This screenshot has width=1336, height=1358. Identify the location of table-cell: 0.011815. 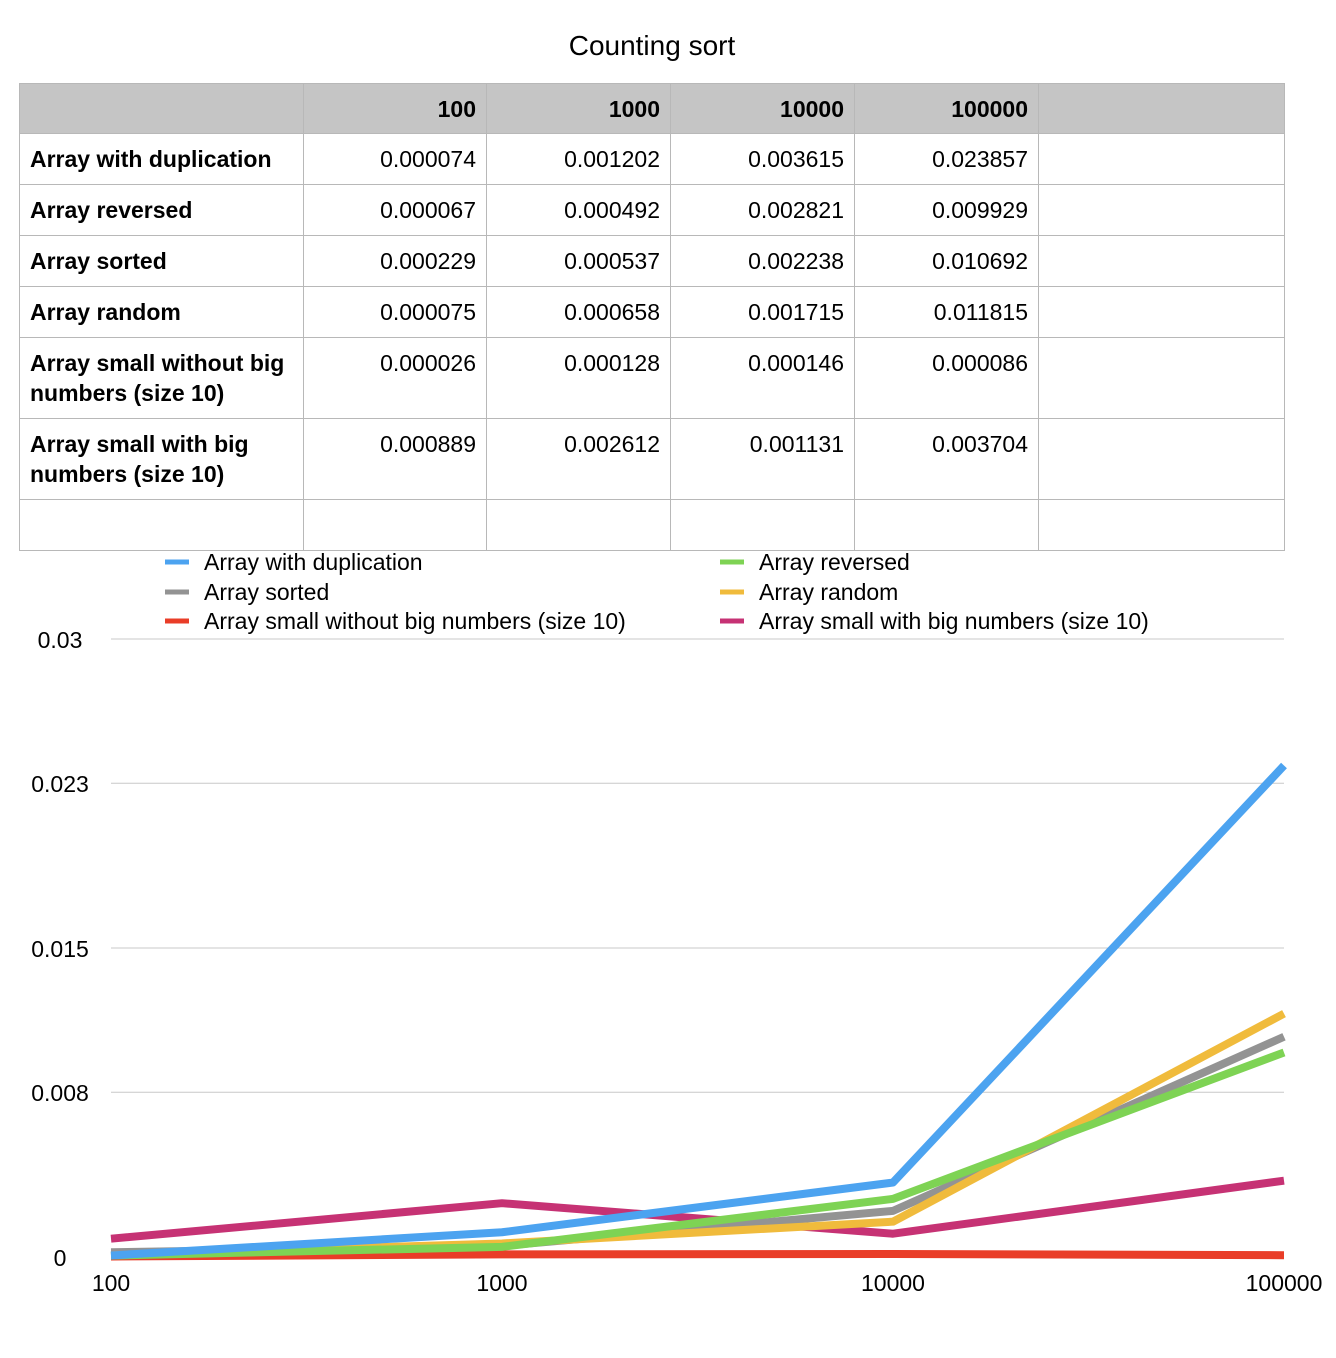
(946, 312).